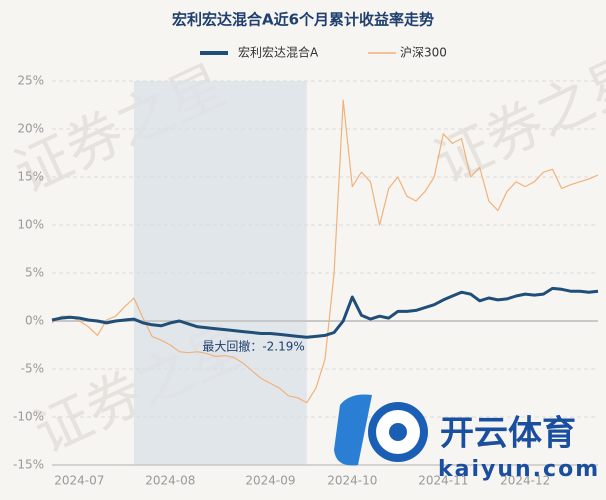 Image resolution: width=606 pixels, height=500 pixels. Describe the element at coordinates (270, 481) in the screenshot. I see `x-tick-label: 2024-09` at that location.